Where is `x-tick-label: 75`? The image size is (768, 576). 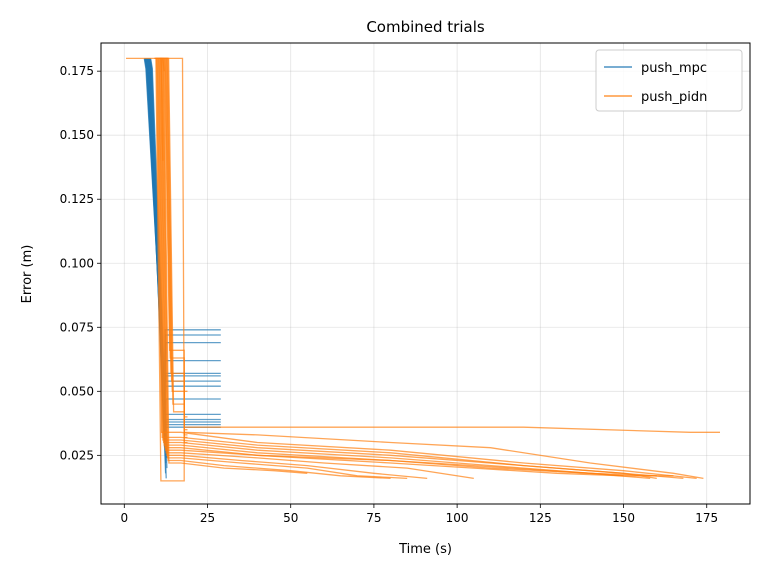
x-tick-label: 75 is located at coordinates (373, 518).